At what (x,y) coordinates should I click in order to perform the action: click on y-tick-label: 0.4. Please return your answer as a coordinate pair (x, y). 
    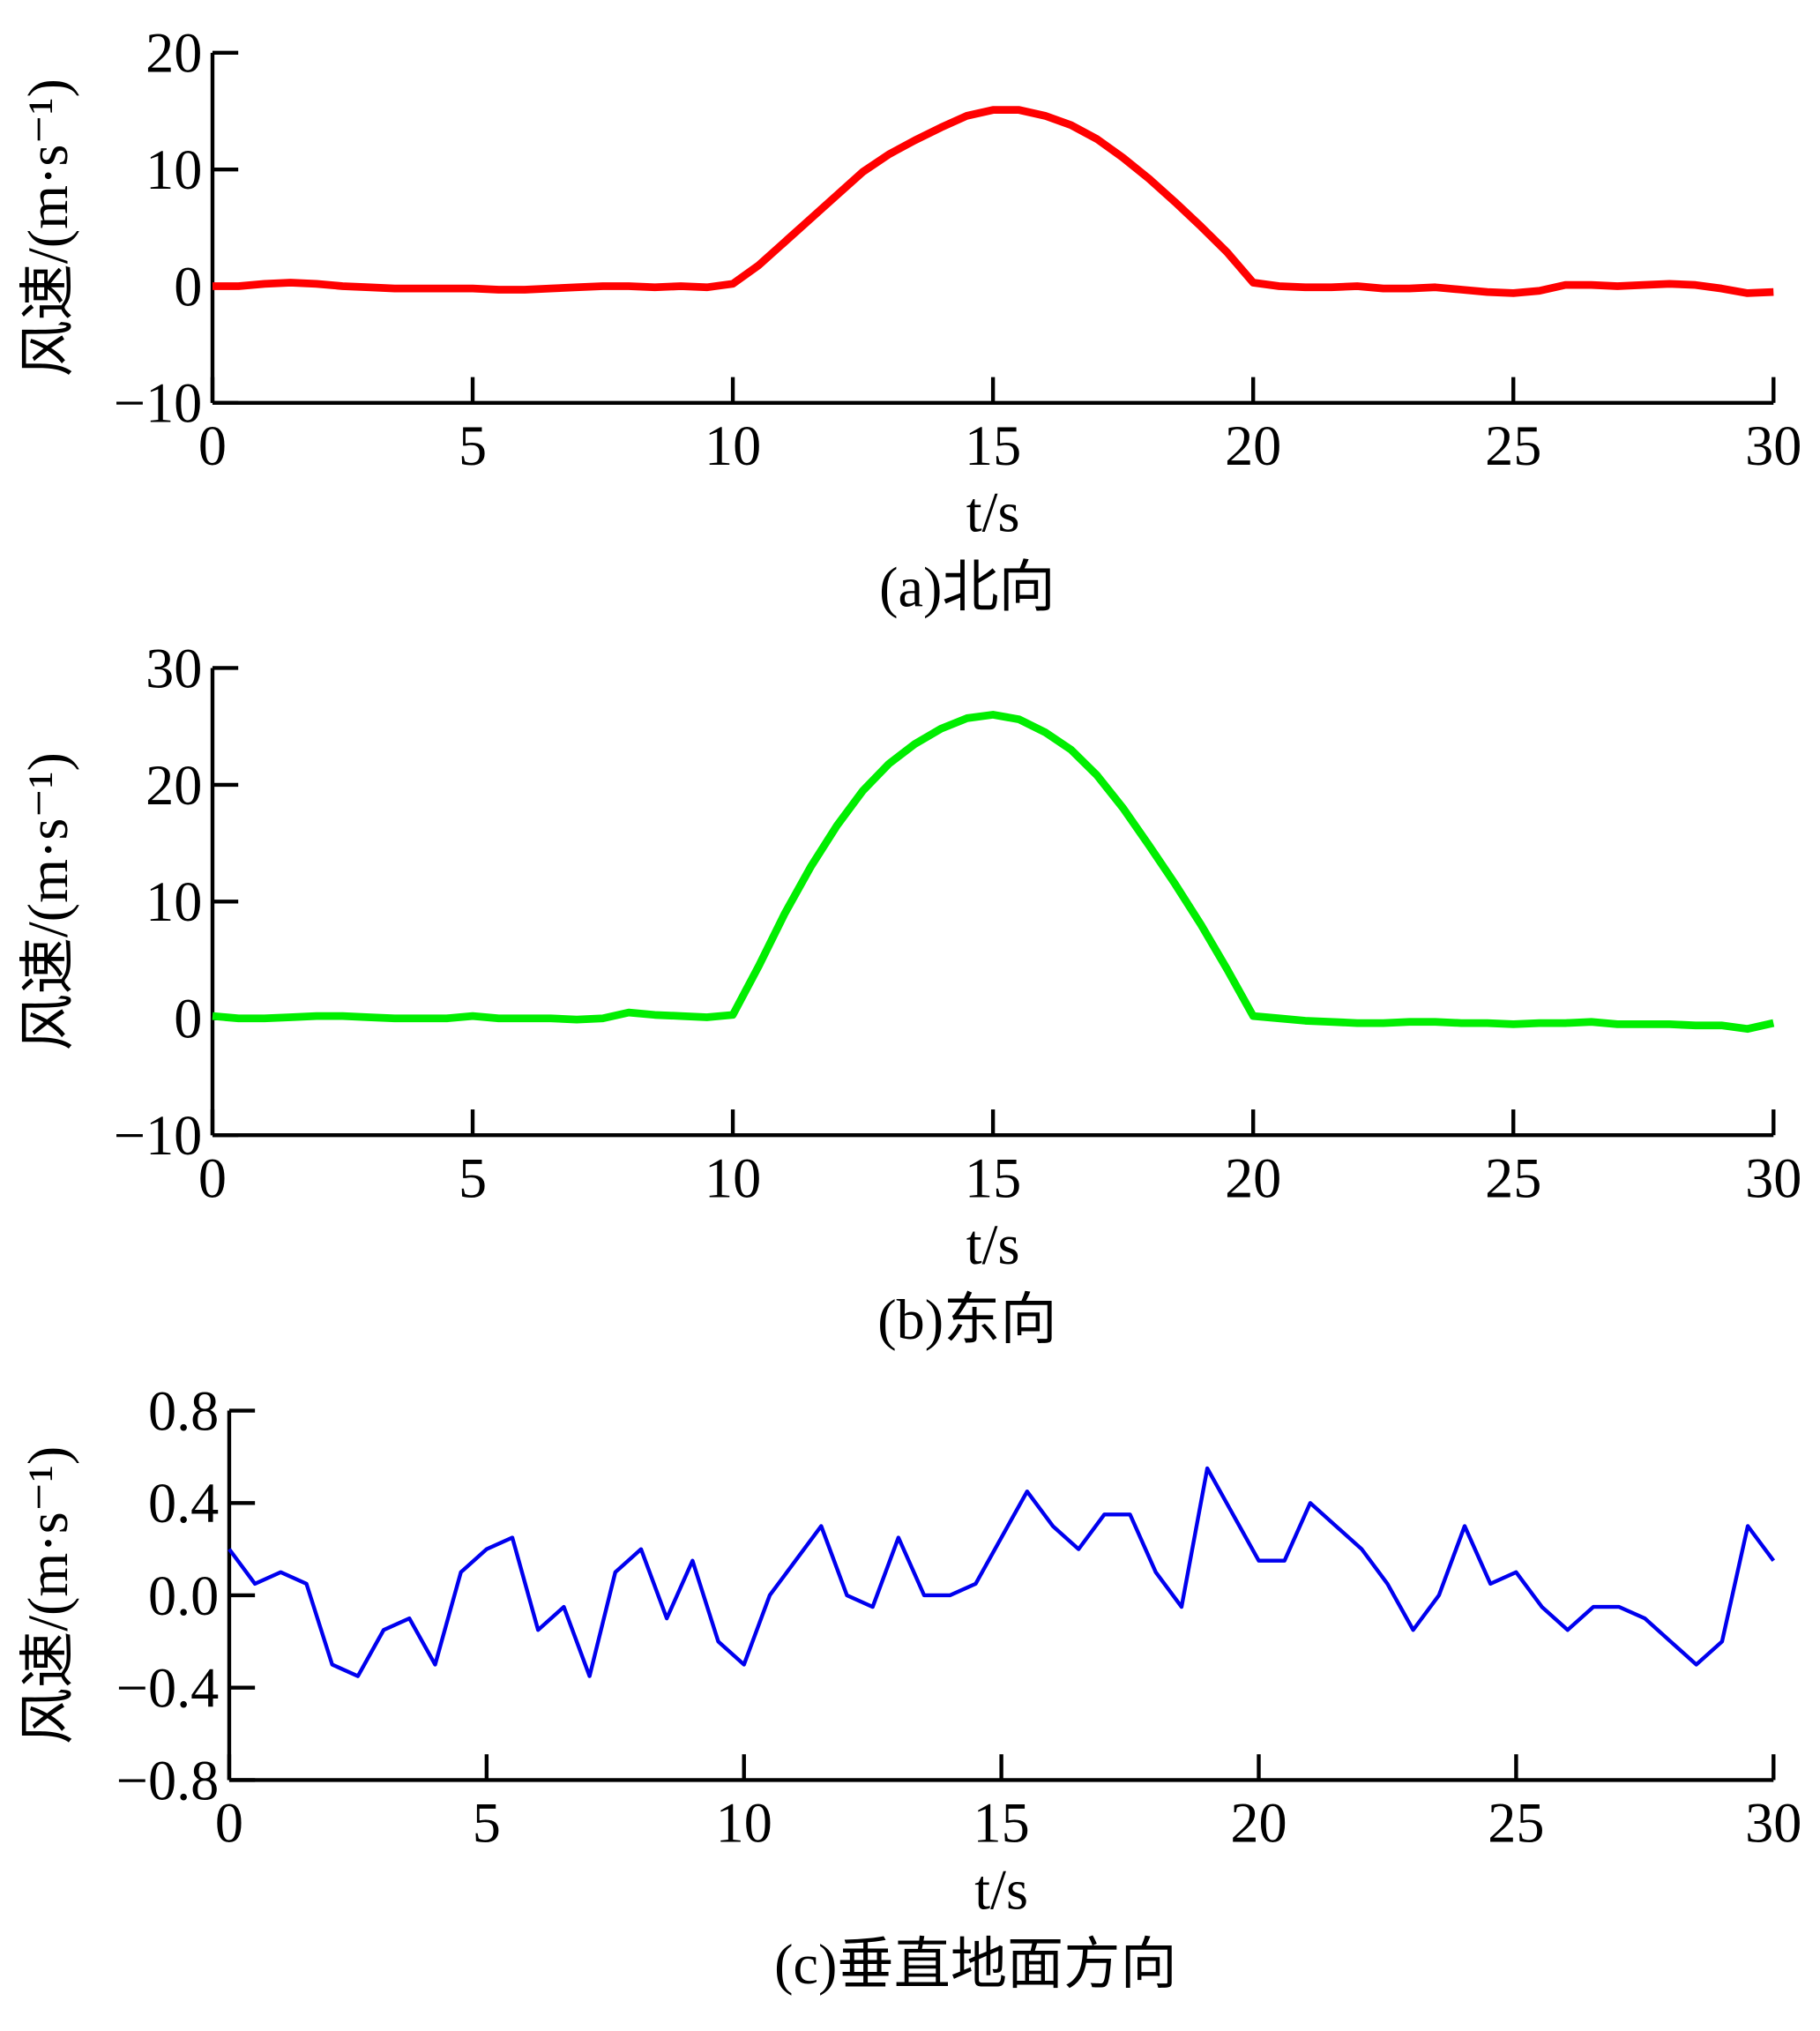
    Looking at the image, I should click on (183, 1503).